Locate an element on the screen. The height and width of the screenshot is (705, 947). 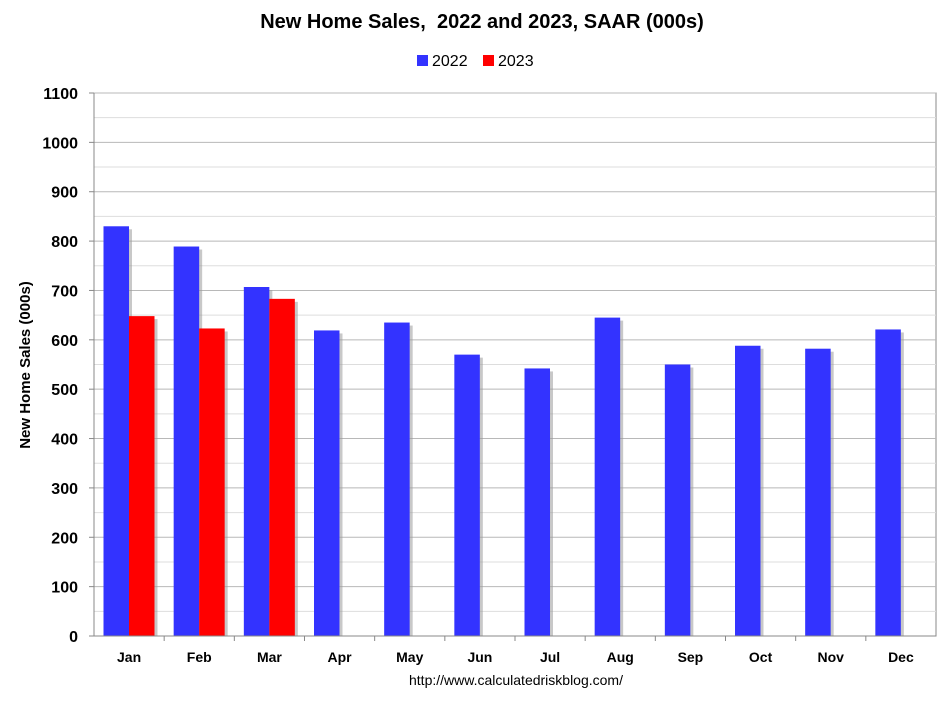
legend-label: 2023 is located at coordinates (516, 61).